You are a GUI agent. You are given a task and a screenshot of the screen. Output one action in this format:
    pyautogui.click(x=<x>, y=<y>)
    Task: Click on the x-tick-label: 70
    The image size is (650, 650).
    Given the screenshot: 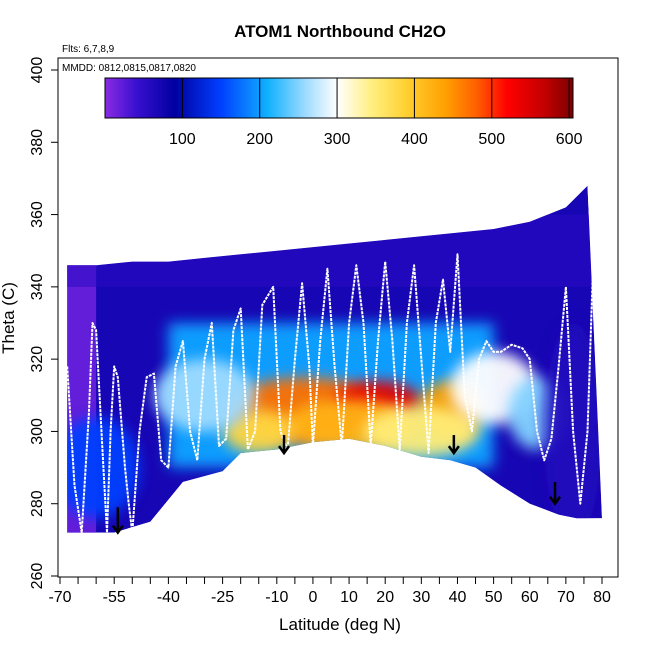 What is the action you would take?
    pyautogui.click(x=566, y=597)
    